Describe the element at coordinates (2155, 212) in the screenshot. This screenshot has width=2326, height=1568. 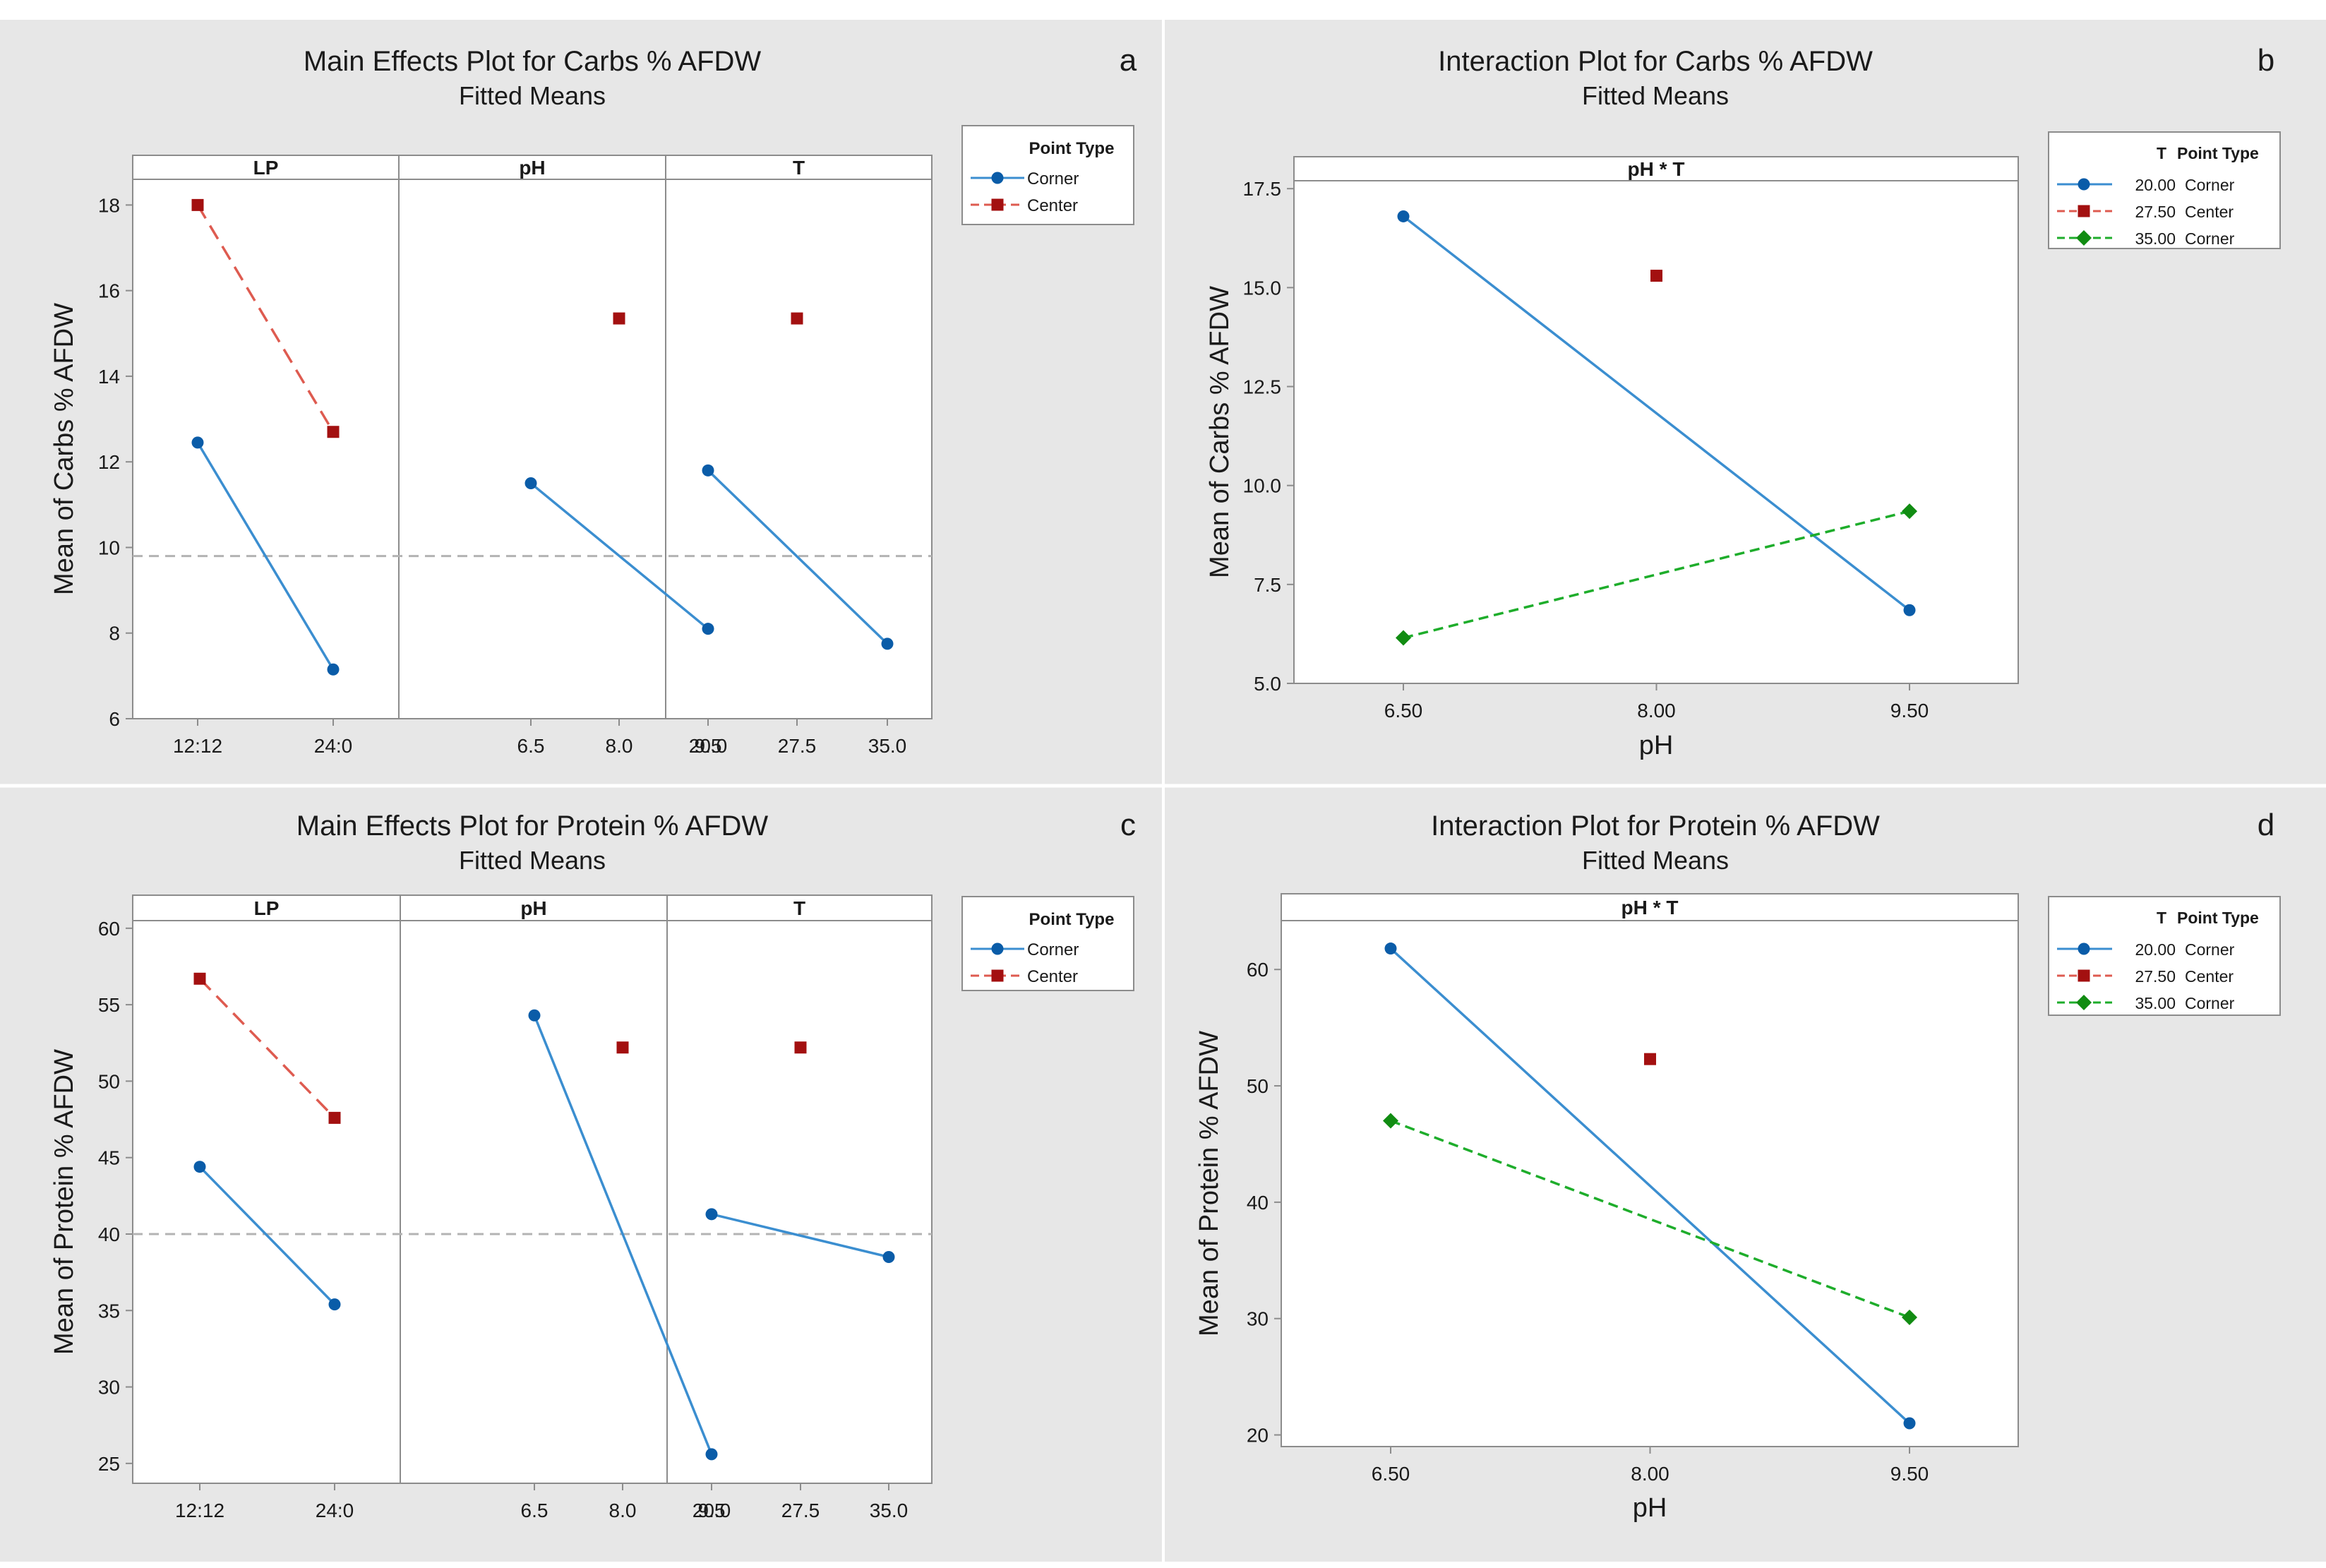
I see `legend-t-value: 27.50` at that location.